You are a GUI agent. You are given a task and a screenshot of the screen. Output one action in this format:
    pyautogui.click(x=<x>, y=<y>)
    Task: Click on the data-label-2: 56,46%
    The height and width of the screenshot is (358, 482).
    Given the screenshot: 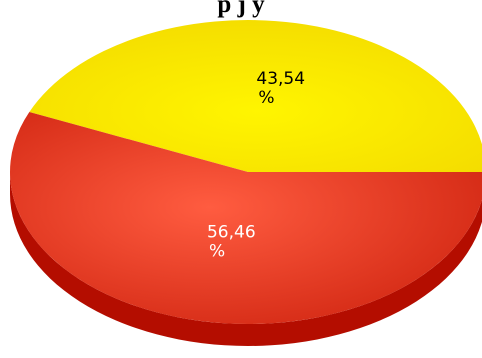 What is the action you would take?
    pyautogui.click(x=231, y=241)
    